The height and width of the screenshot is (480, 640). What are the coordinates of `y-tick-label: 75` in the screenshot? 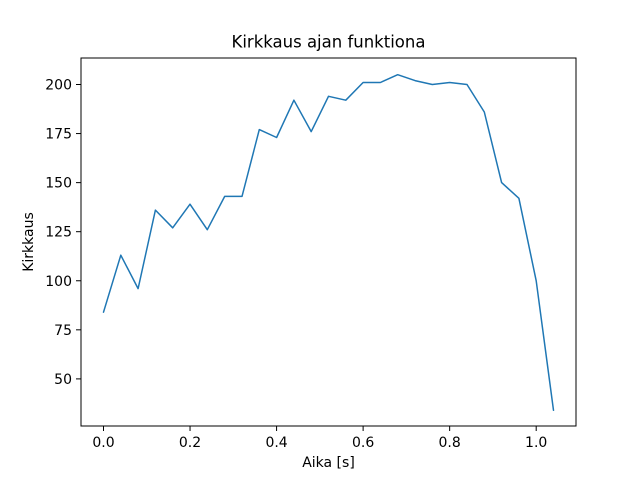 It's located at (63, 331).